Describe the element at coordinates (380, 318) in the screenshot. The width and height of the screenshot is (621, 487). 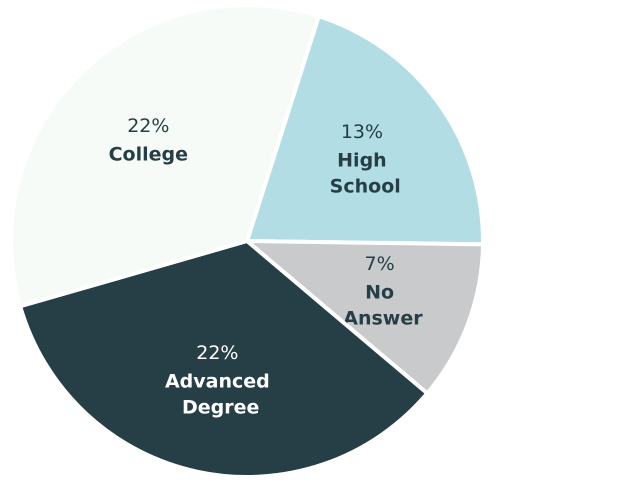
I see `category-label-line: Answer` at that location.